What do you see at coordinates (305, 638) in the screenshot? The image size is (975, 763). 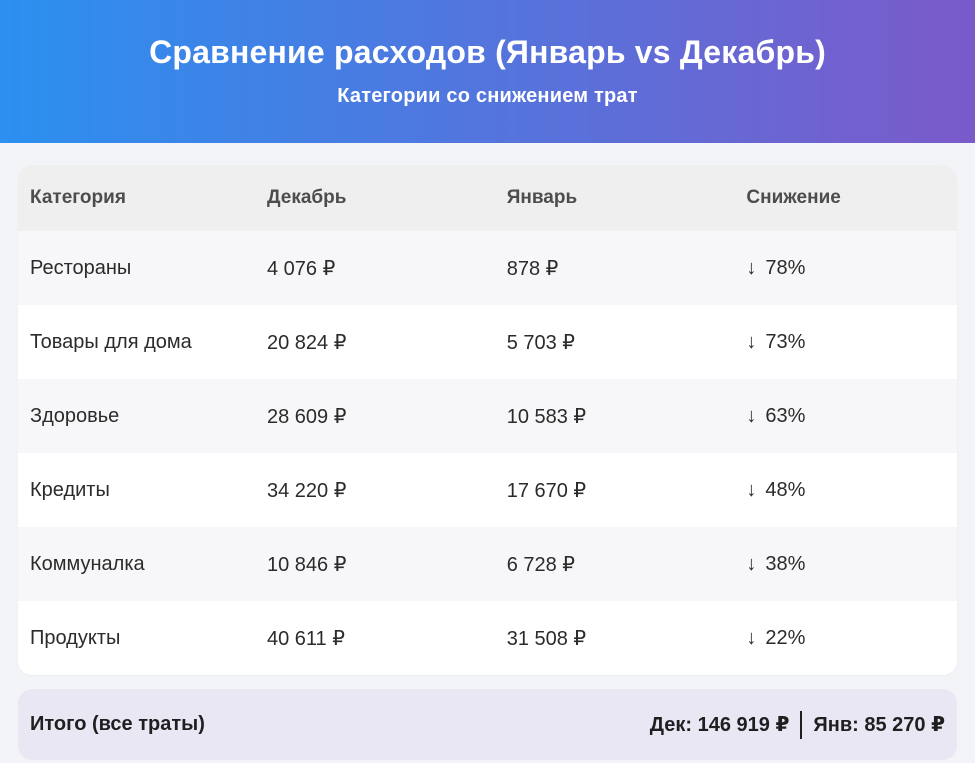 I see `december-value-cell: 40 611 ₽` at bounding box center [305, 638].